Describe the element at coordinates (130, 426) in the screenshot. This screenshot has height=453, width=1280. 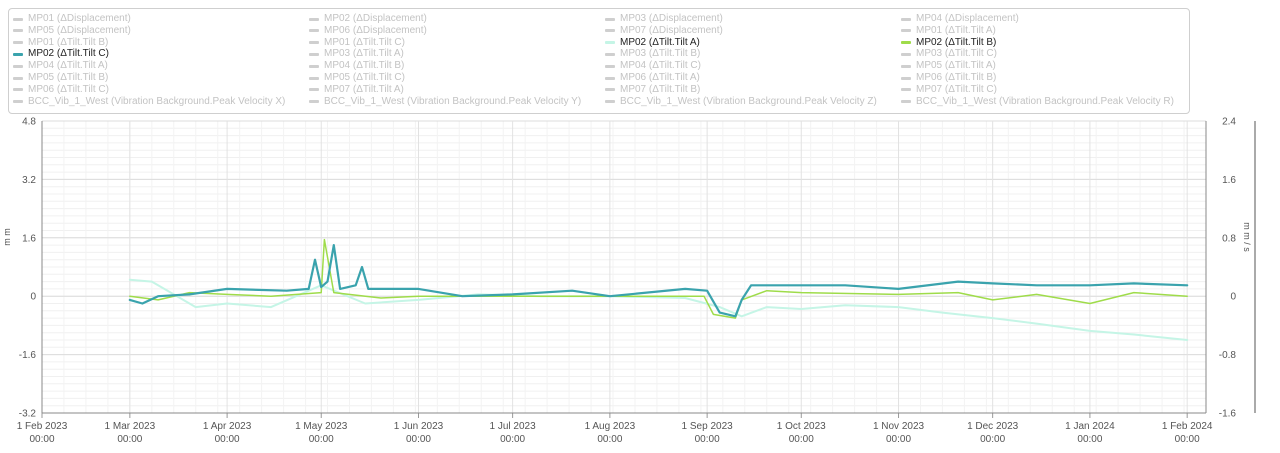
I see `x-tick-label: 1 Mar 2023` at that location.